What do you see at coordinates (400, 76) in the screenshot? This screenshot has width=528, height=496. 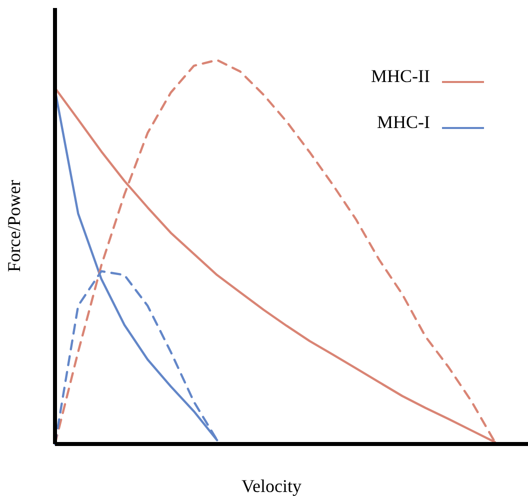 I see `legend-label: MHC-II` at bounding box center [400, 76].